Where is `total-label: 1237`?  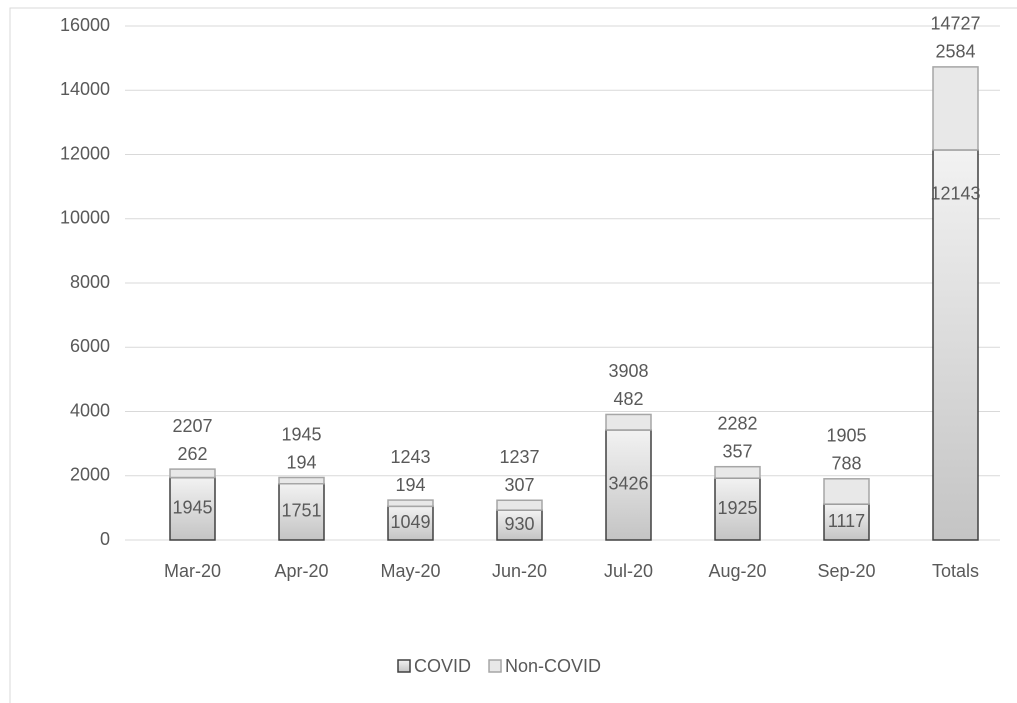
total-label: 1237 is located at coordinates (519, 457).